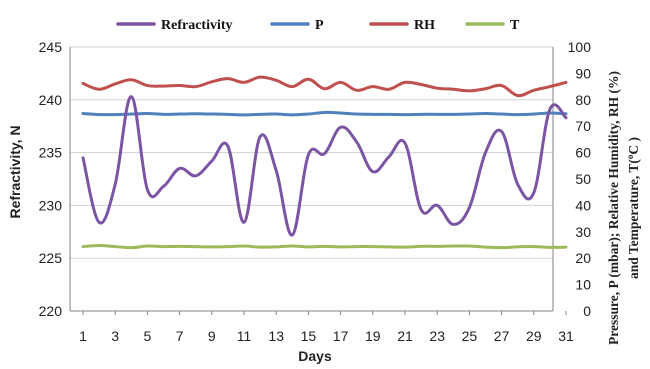 Image resolution: width=650 pixels, height=369 pixels. I want to click on x-tick-label: 19, so click(373, 336).